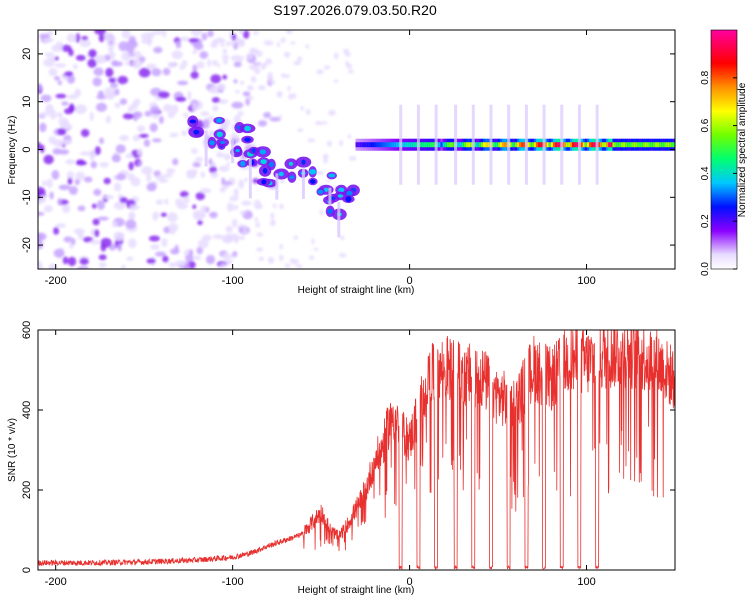 Image resolution: width=750 pixels, height=605 pixels. Describe the element at coordinates (273, 176) in the screenshot. I see `spectrogram-ridge` at that location.